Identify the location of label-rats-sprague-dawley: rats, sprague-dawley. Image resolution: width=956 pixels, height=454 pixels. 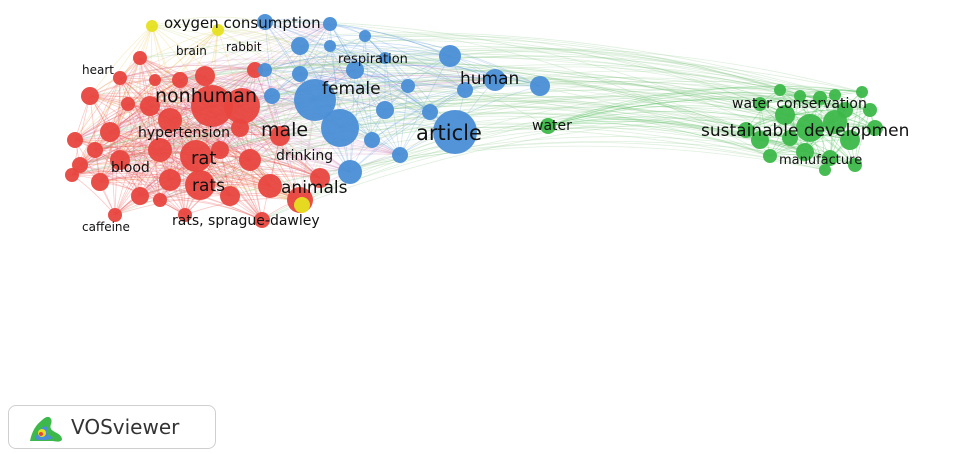
(246, 221).